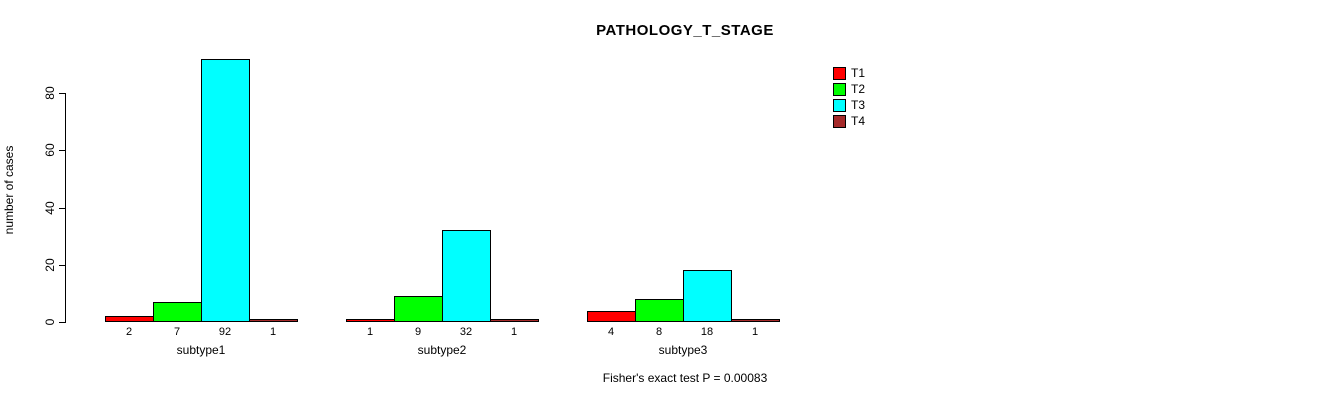  What do you see at coordinates (50, 265) in the screenshot?
I see `y-tick-label: 20` at bounding box center [50, 265].